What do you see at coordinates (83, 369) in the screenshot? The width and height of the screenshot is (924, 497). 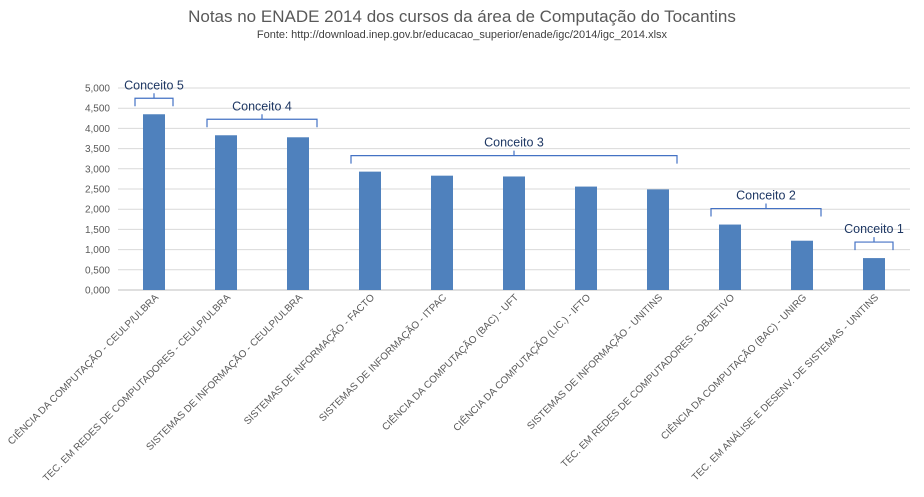 I see `x-tick-label: CIÊNCIA DA COMPUTAÇÃO - CEULP/ULBRA` at bounding box center [83, 369].